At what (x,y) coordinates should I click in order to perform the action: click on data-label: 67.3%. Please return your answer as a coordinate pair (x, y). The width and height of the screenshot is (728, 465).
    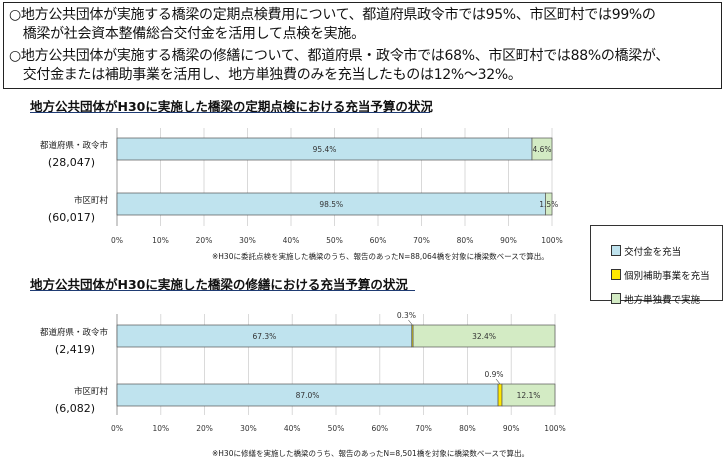
    Looking at the image, I should click on (264, 336).